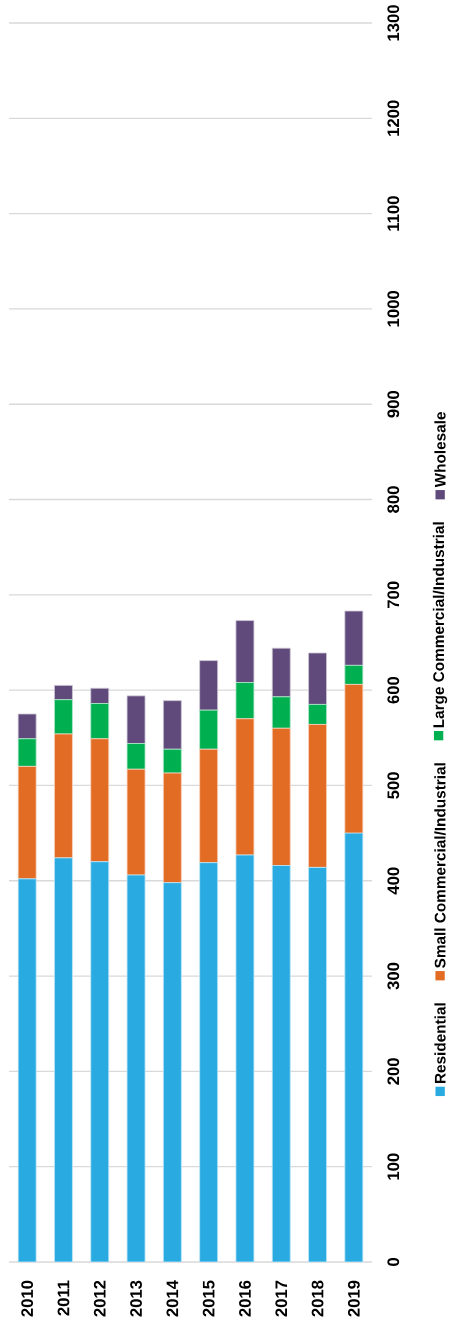 Image resolution: width=457 pixels, height=1335 pixels. I want to click on x-tick-label: 2017, so click(281, 1298).